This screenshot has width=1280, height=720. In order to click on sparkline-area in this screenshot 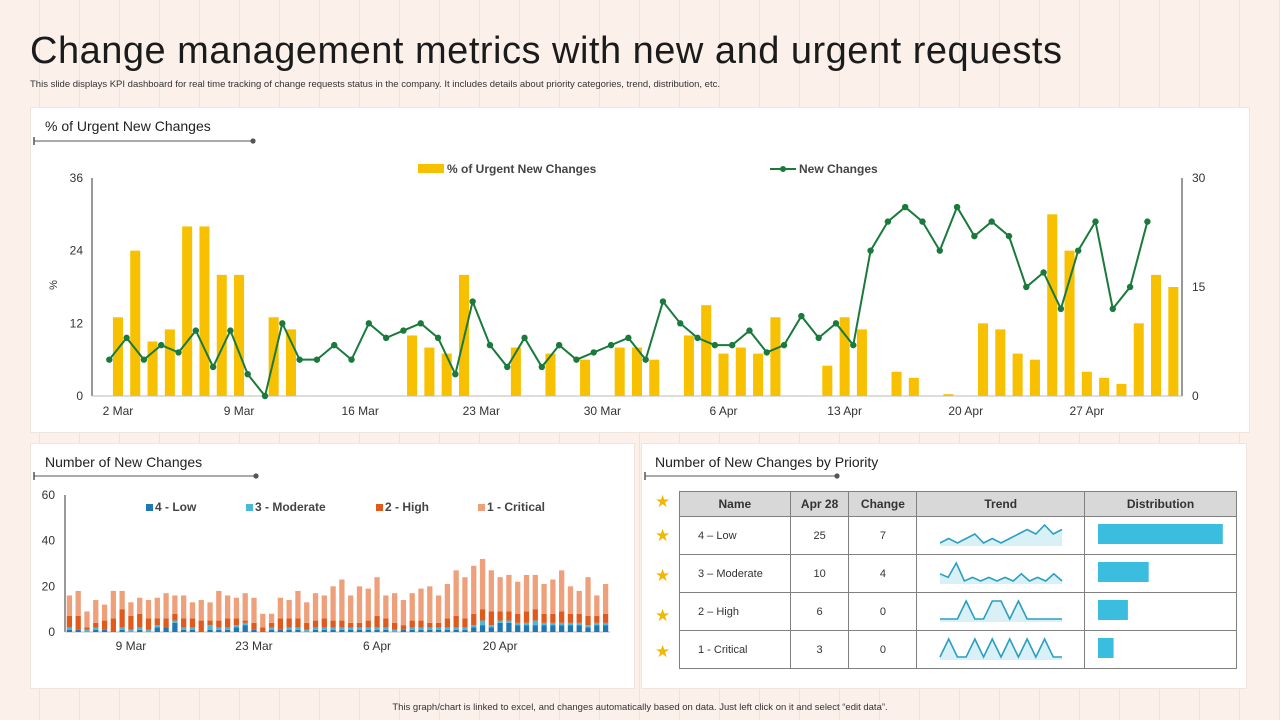, I will do `click(1000, 649)`.